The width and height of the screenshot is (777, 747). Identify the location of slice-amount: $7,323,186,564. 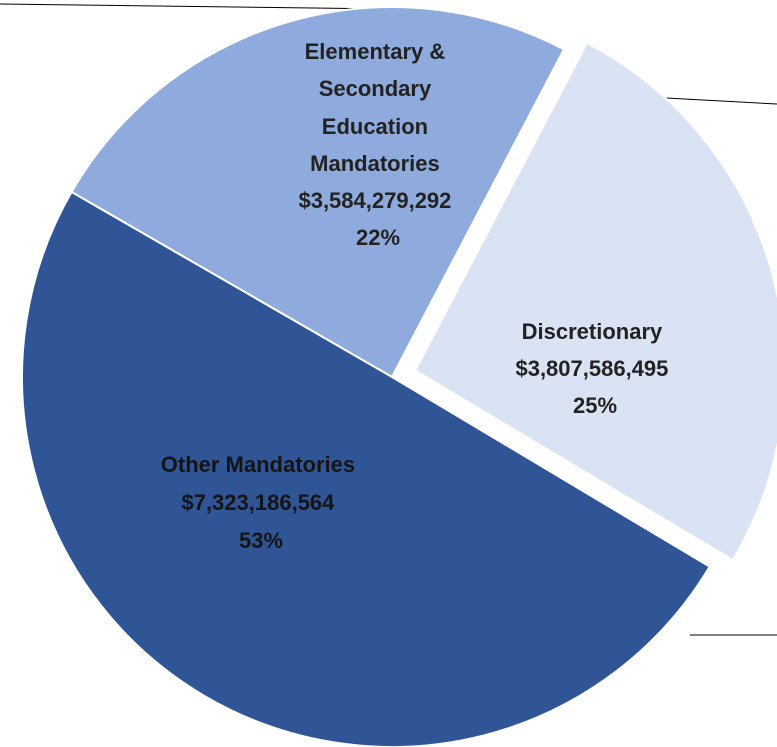
(258, 502).